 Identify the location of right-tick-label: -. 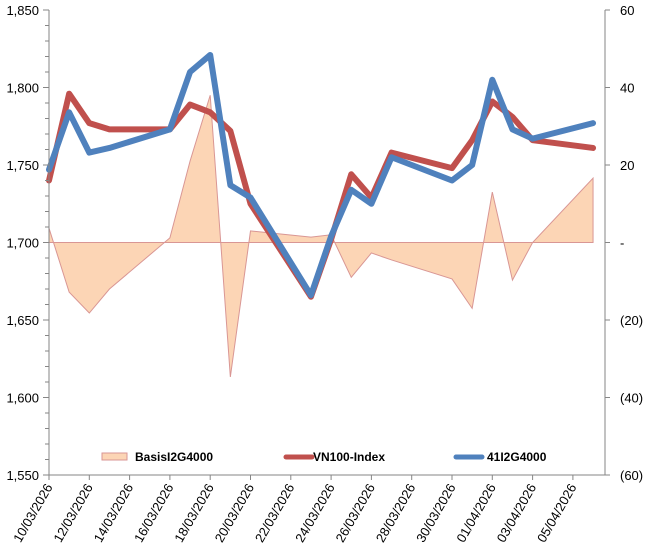
(622, 243).